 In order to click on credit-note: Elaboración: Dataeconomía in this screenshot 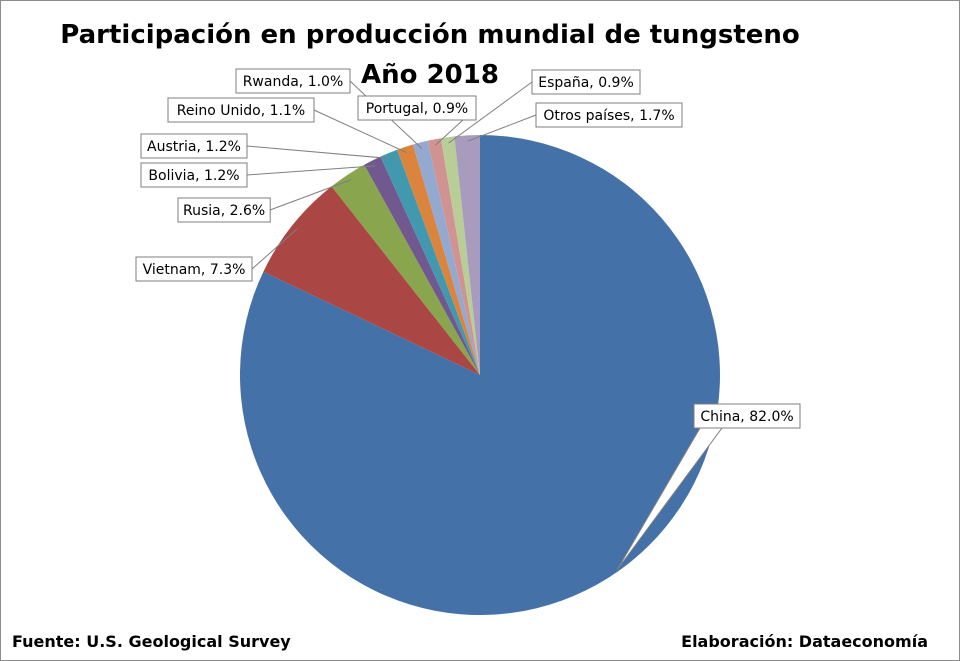, I will do `click(804, 641)`.